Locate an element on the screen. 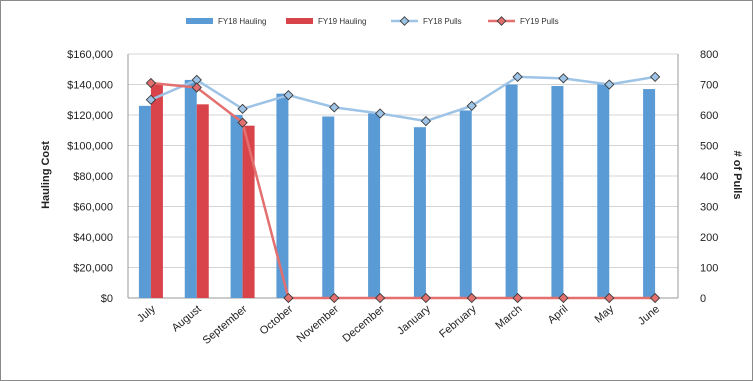  legend-label: FY19 Hauling is located at coordinates (342, 21).